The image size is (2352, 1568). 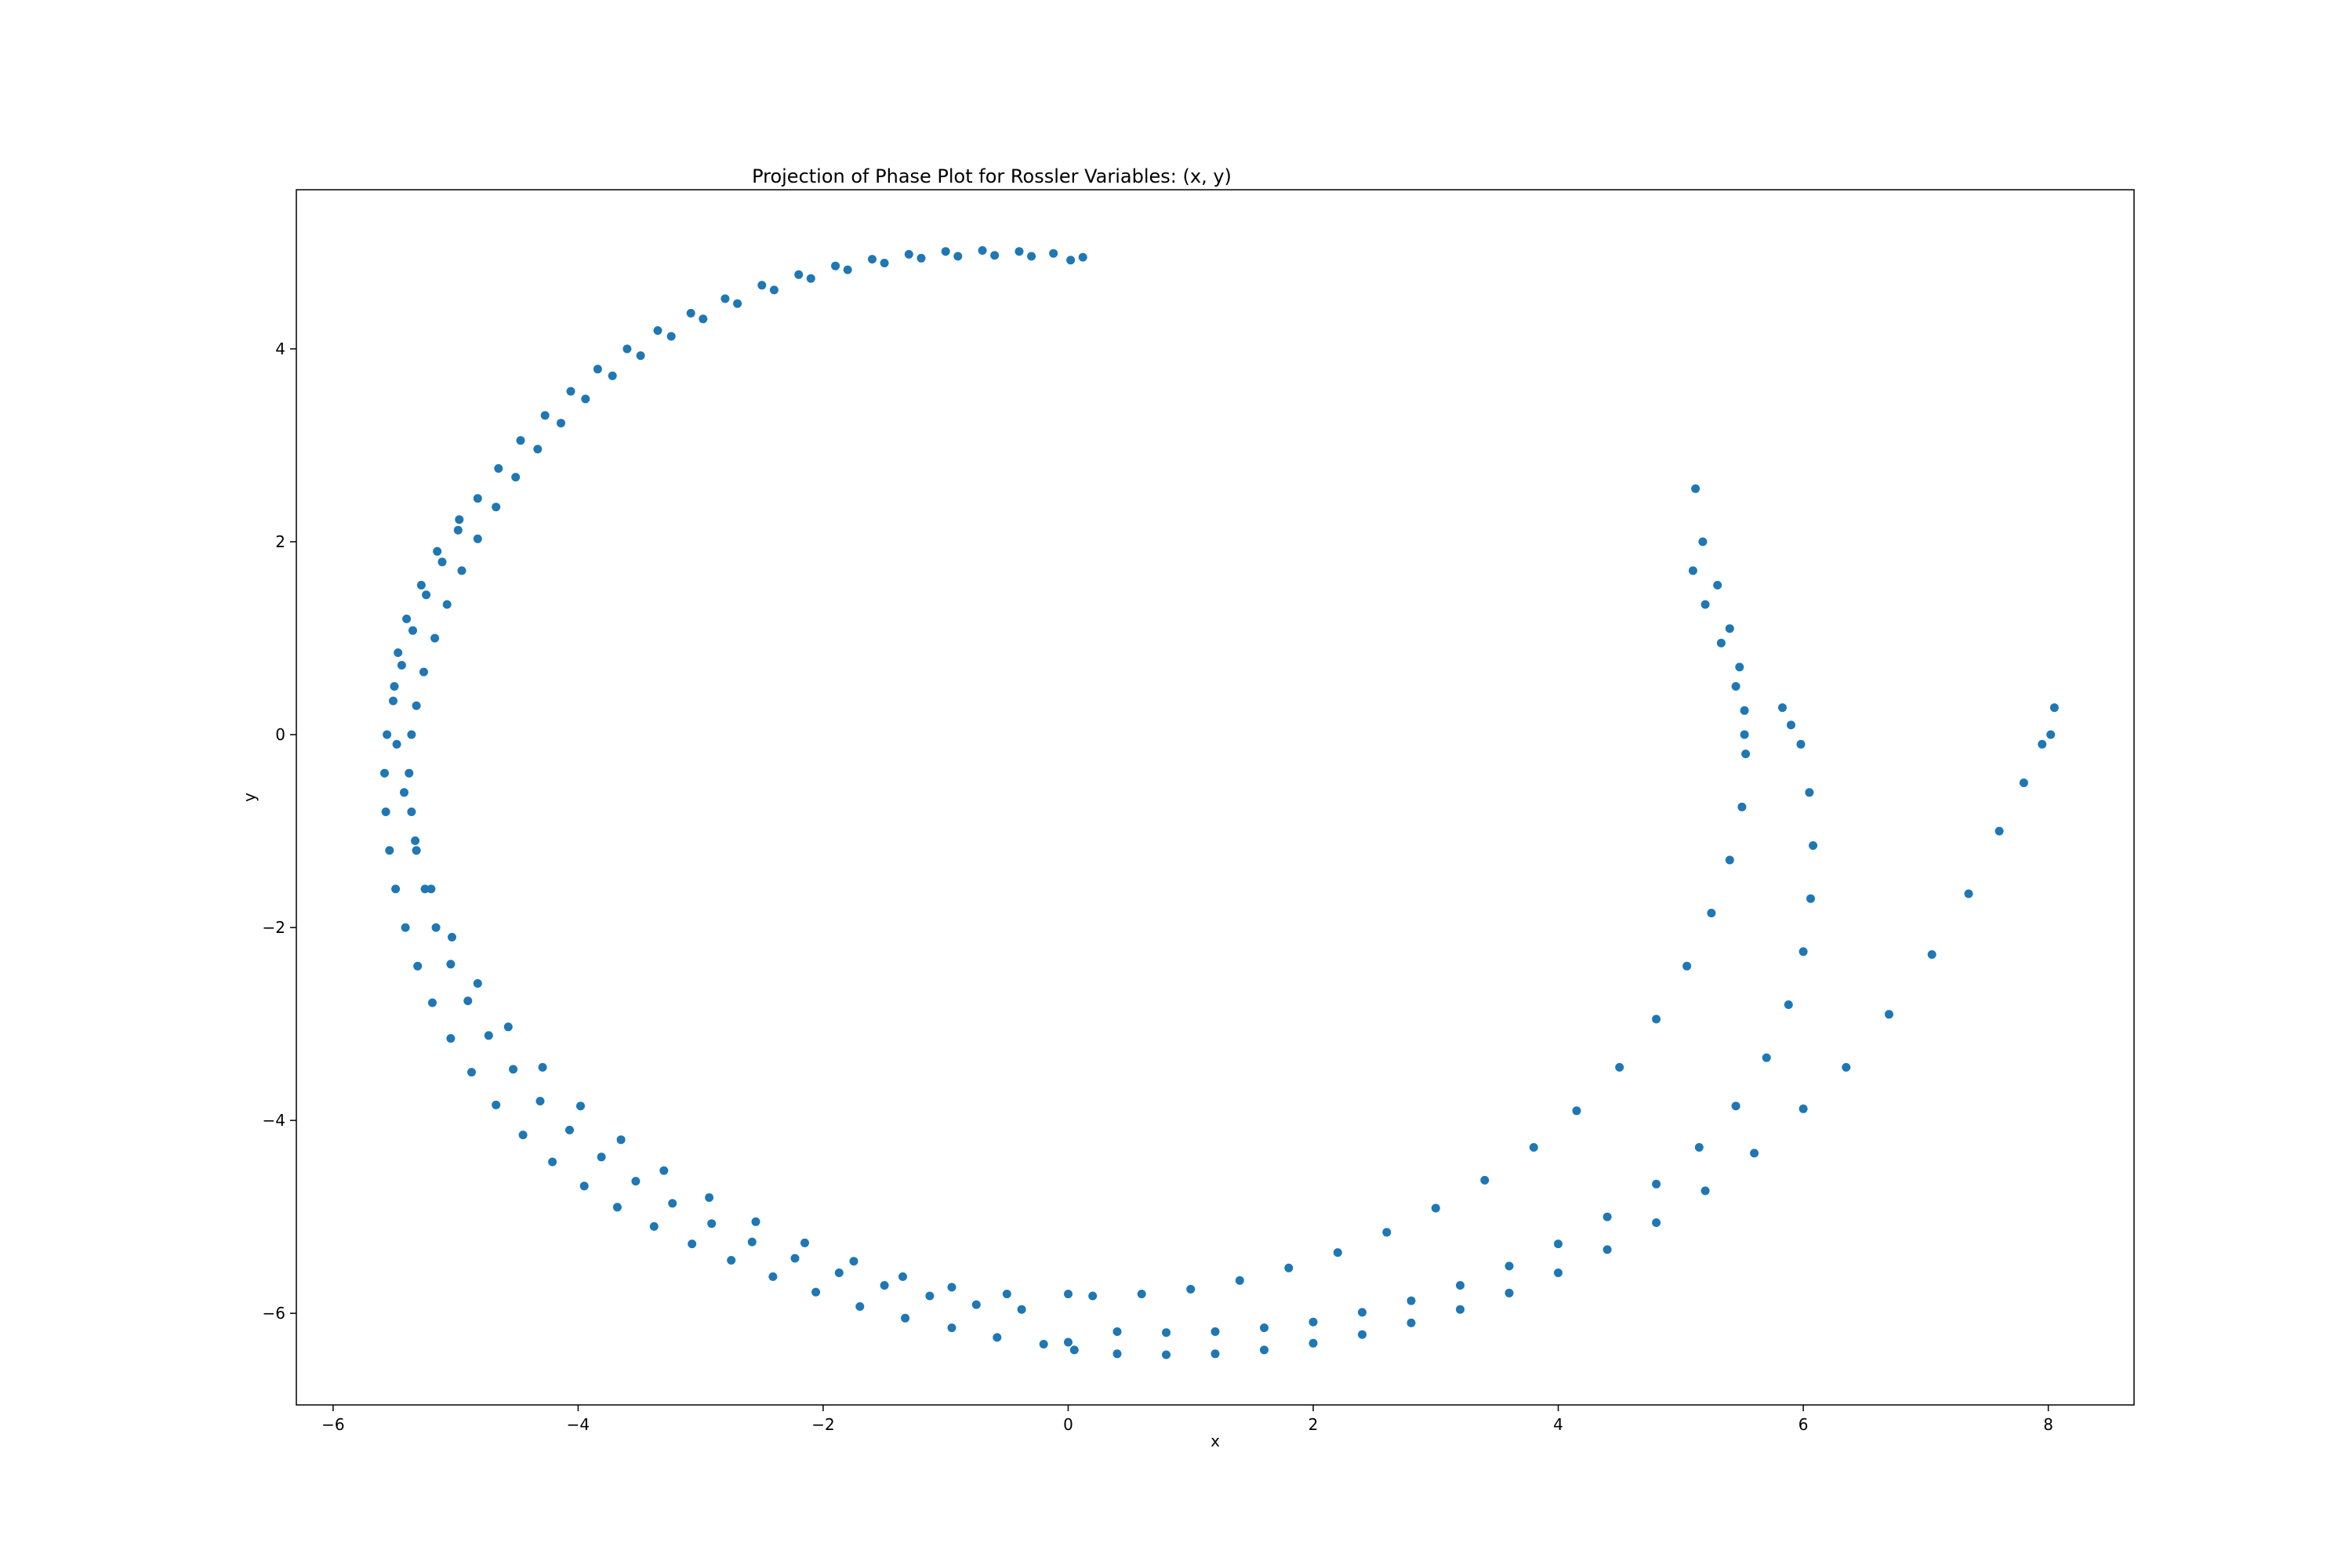 What do you see at coordinates (279, 831) in the screenshot?
I see `y-axis-ticks: −6 −4 −2 0 2 4` at bounding box center [279, 831].